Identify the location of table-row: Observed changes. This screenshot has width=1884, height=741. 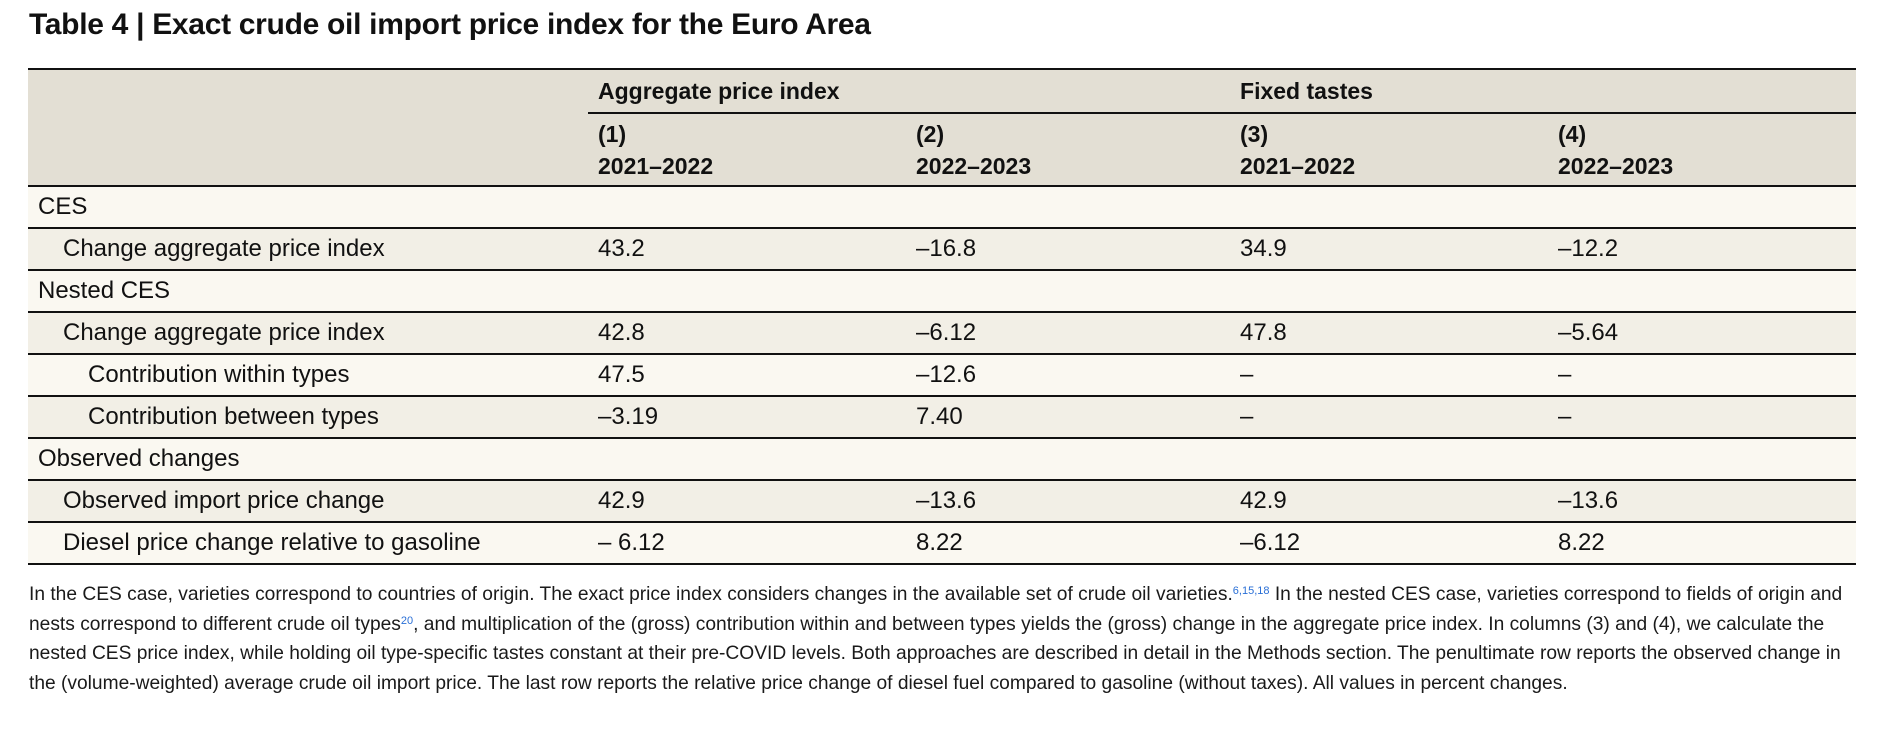
(942, 459).